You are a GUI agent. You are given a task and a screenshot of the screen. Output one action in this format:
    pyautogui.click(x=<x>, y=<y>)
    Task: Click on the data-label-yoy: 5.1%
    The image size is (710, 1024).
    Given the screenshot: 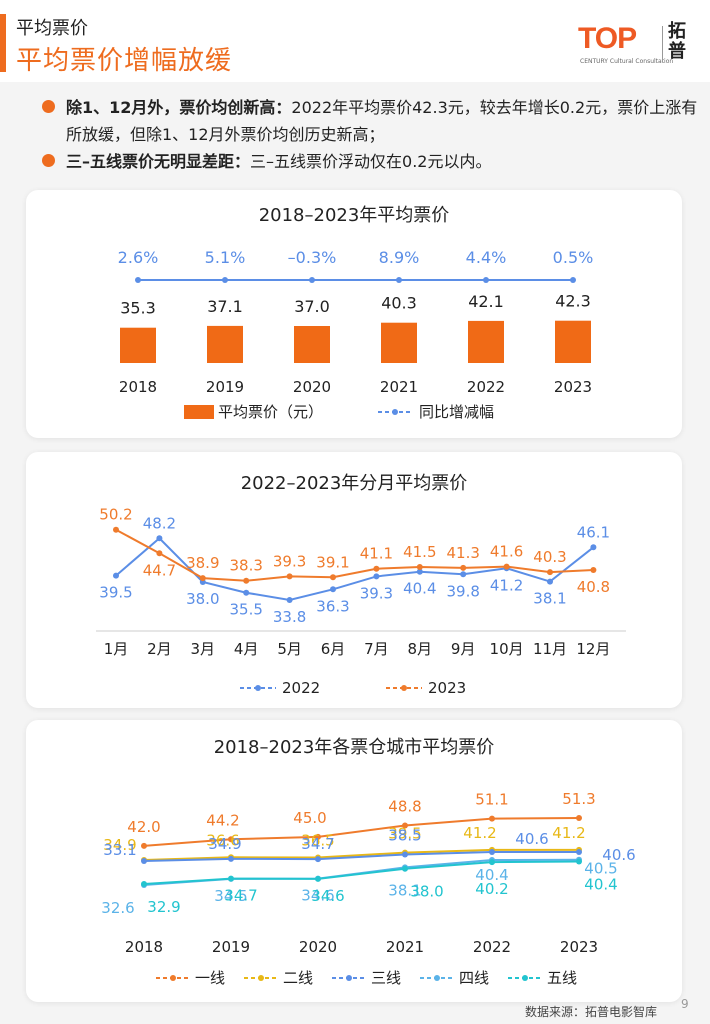 What is the action you would take?
    pyautogui.click(x=225, y=257)
    